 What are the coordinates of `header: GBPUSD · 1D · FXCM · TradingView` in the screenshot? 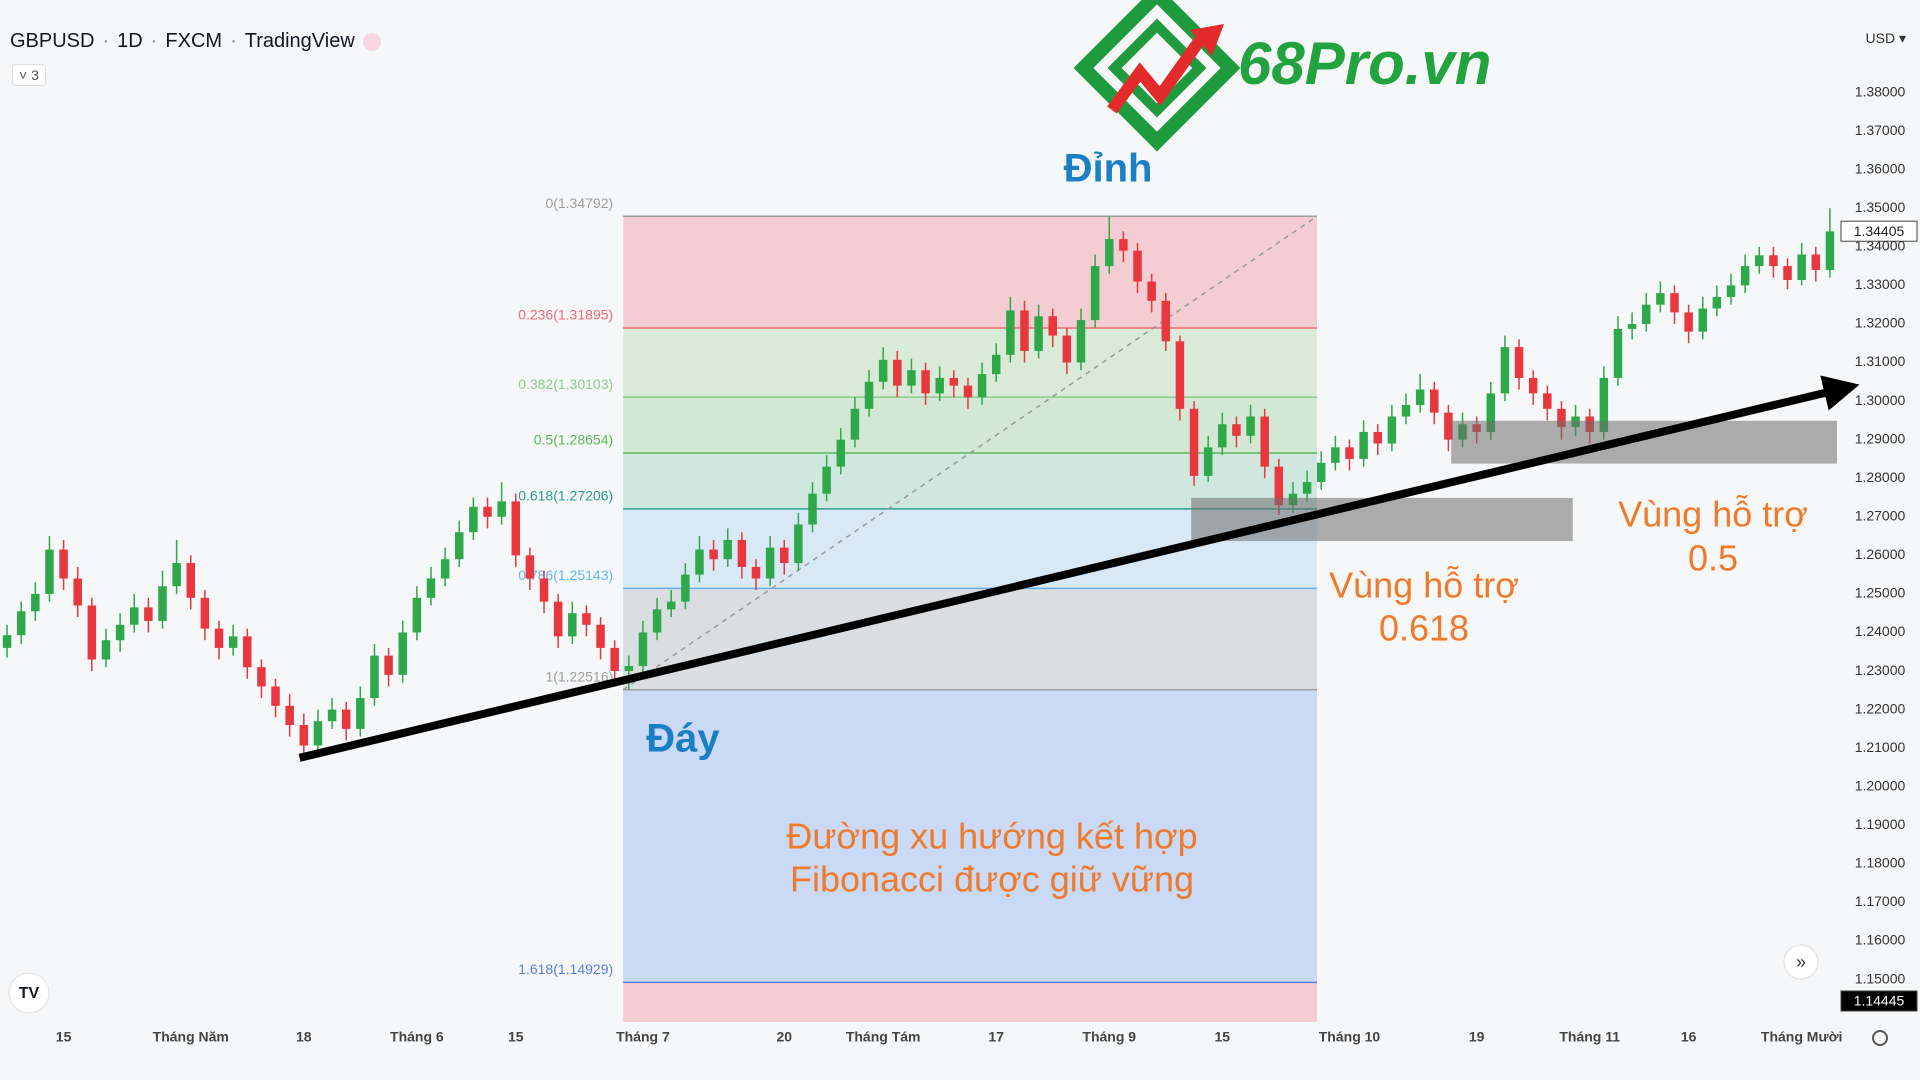 It's located at (195, 41).